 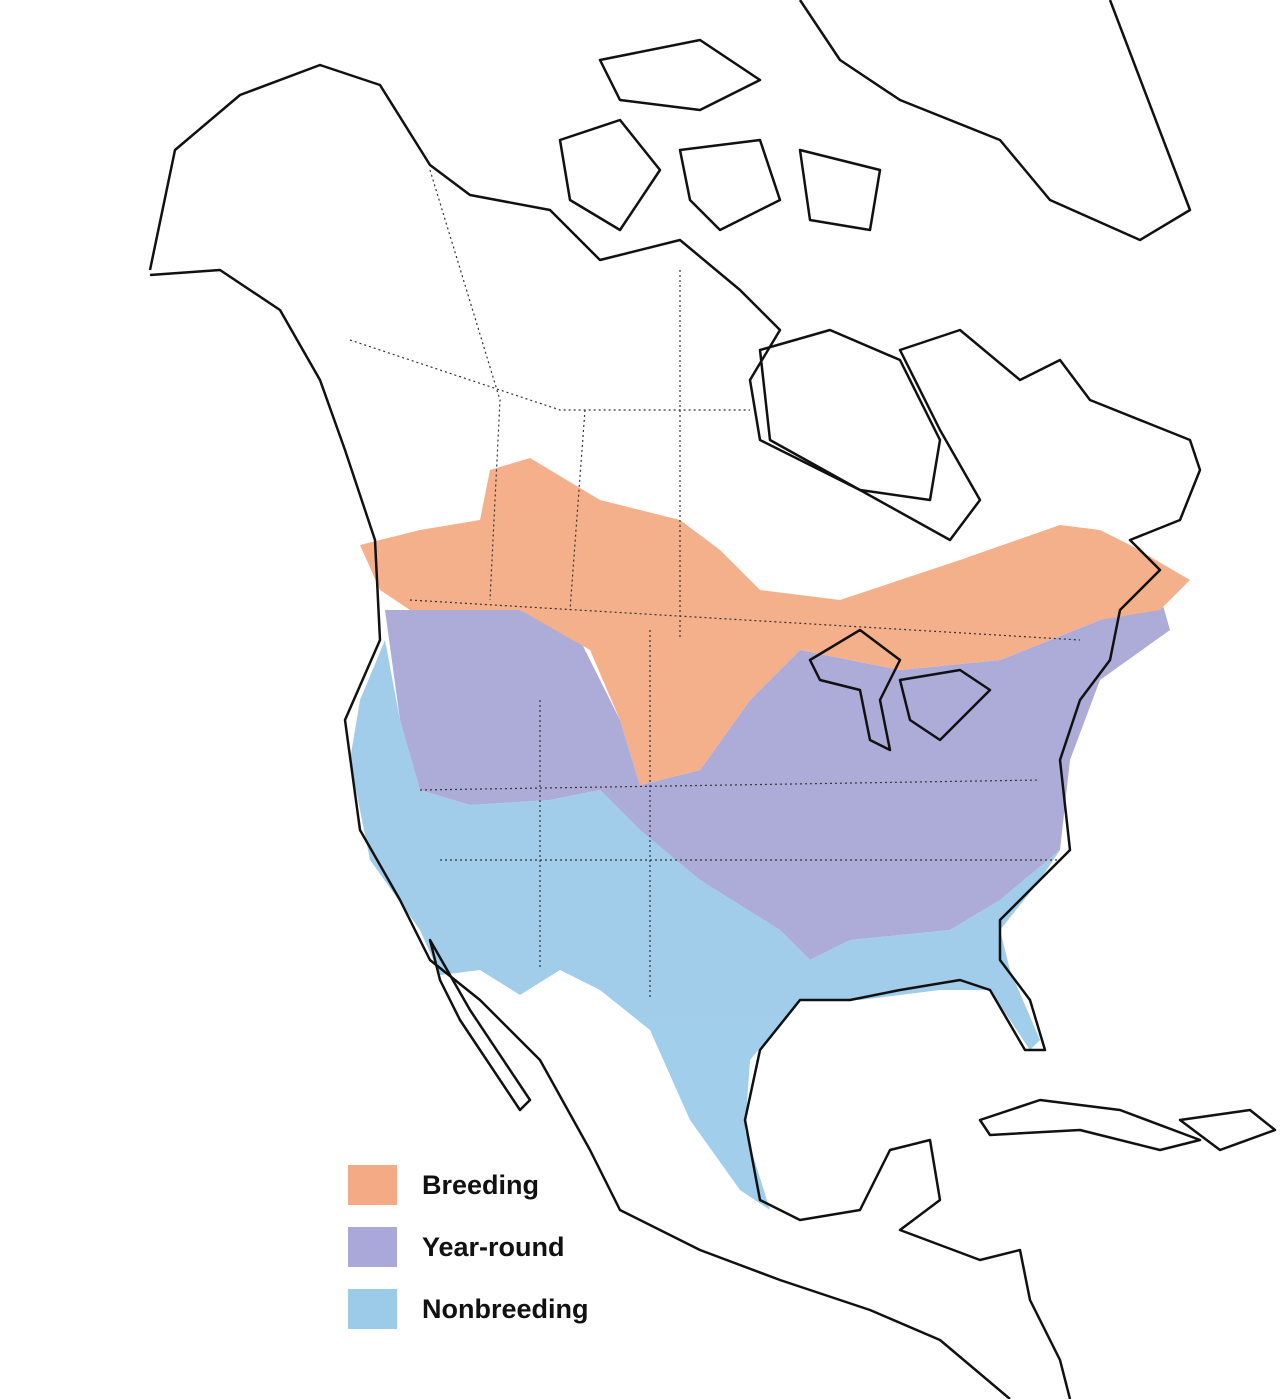 I want to click on baja-peninsula, so click(x=480, y=1025).